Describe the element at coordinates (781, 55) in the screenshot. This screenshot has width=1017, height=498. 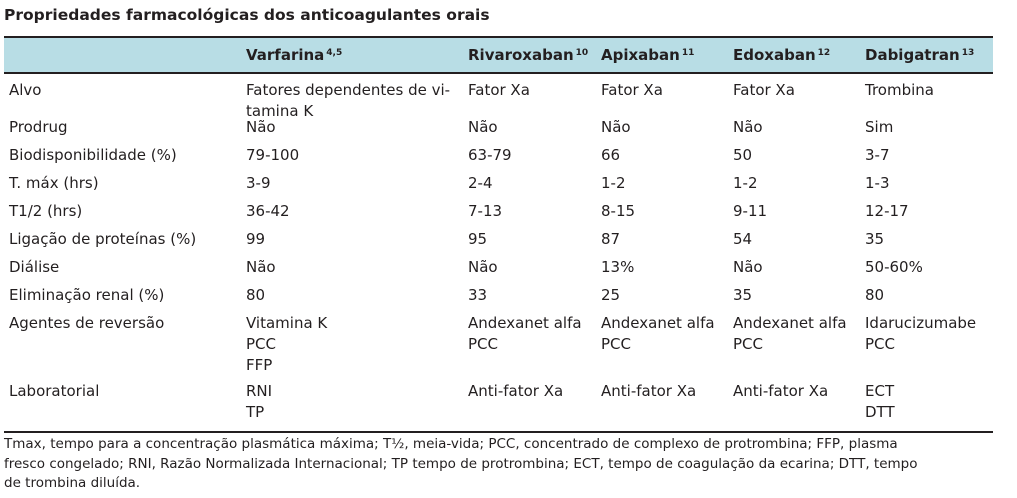
I see `column-header-edoxaban: Edoxaban 12` at that location.